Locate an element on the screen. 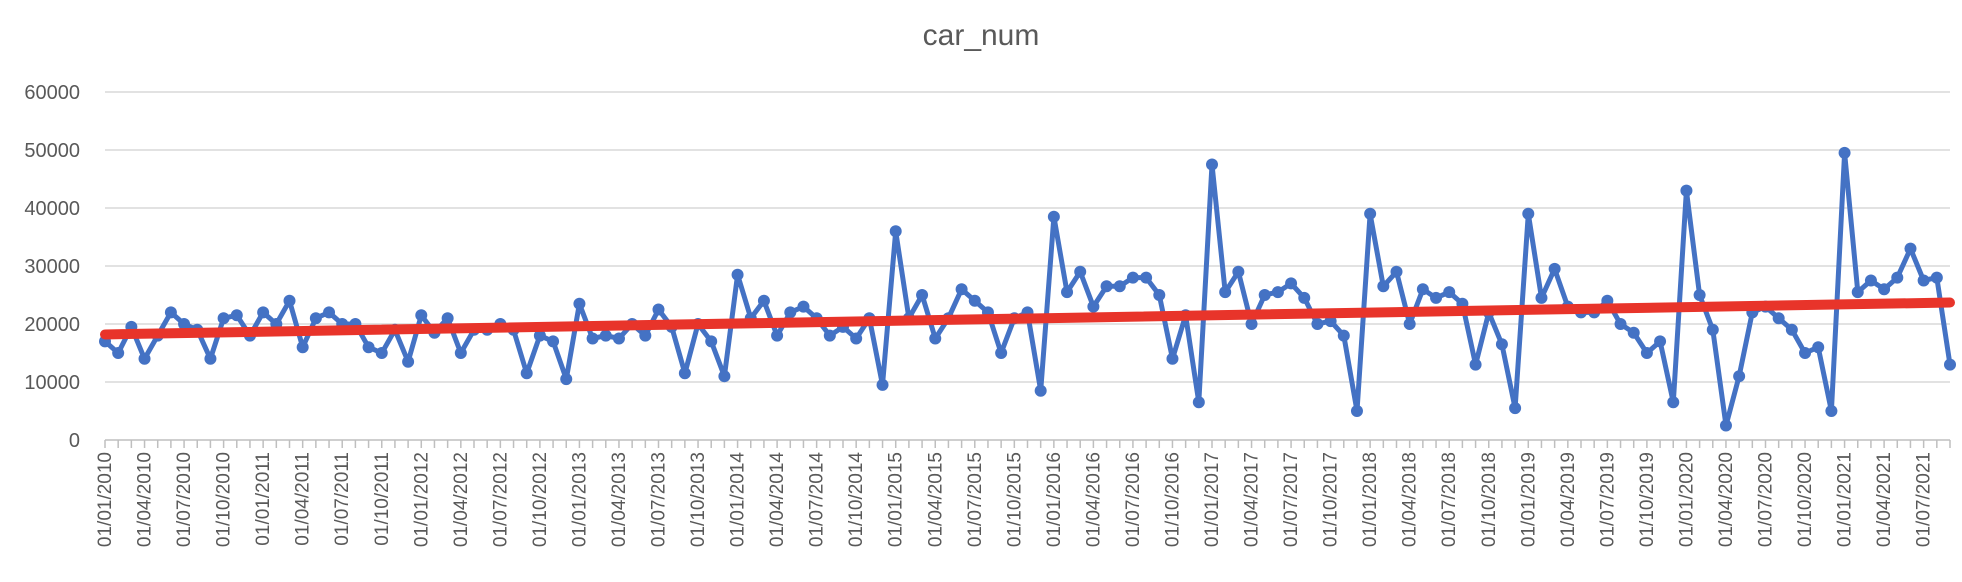 The image size is (1962, 582). x-tick-label: 01/07/2014 is located at coordinates (817, 500).